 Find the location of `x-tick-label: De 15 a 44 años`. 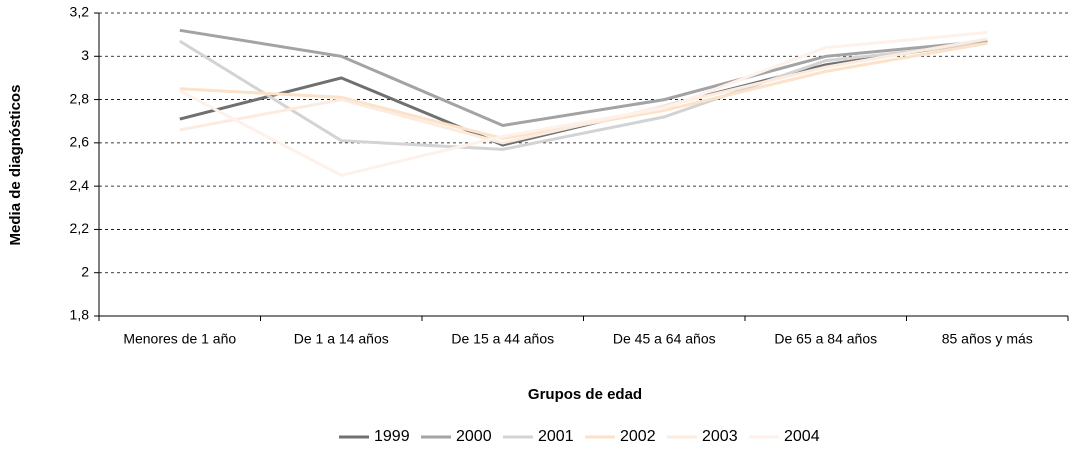

x-tick-label: De 15 a 44 años is located at coordinates (502, 339).